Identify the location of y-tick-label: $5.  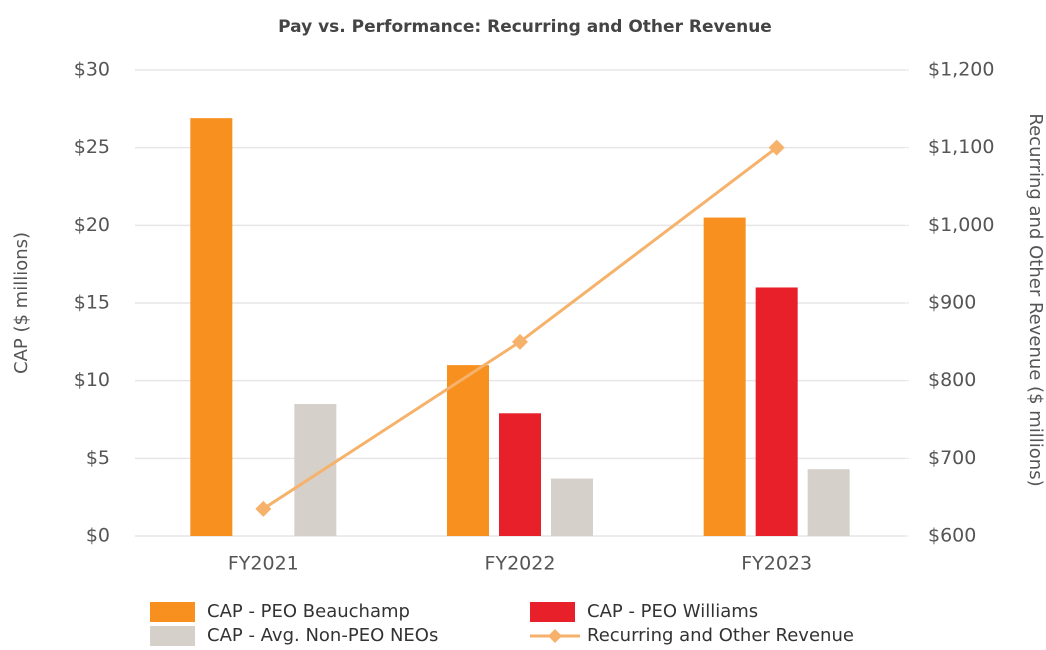
(98, 458).